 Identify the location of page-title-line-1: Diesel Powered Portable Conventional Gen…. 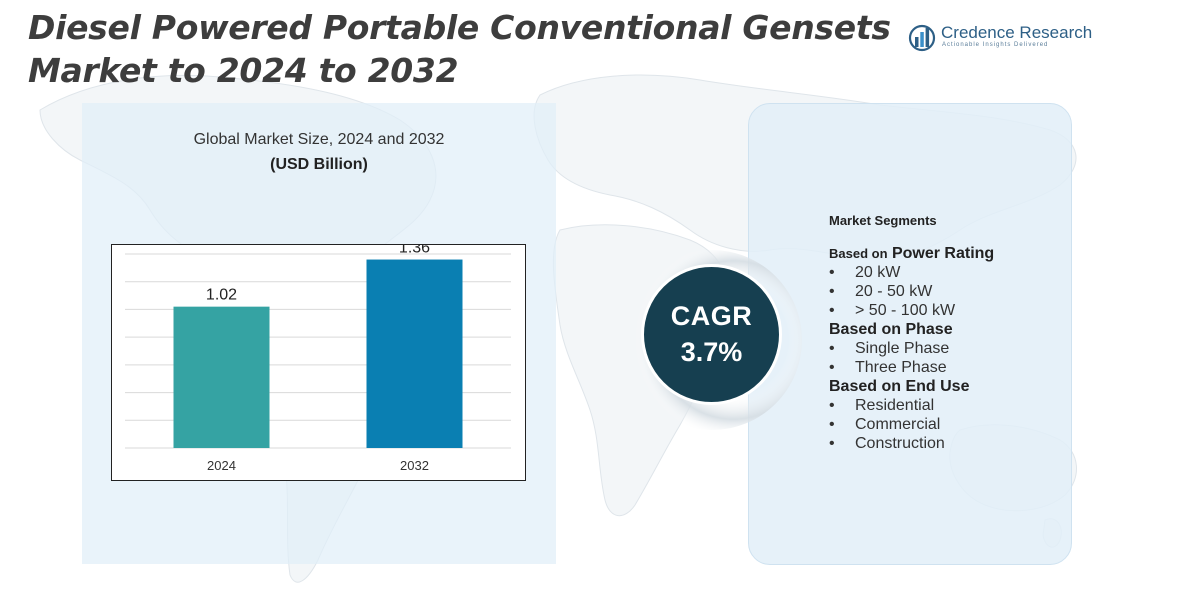
(459, 27).